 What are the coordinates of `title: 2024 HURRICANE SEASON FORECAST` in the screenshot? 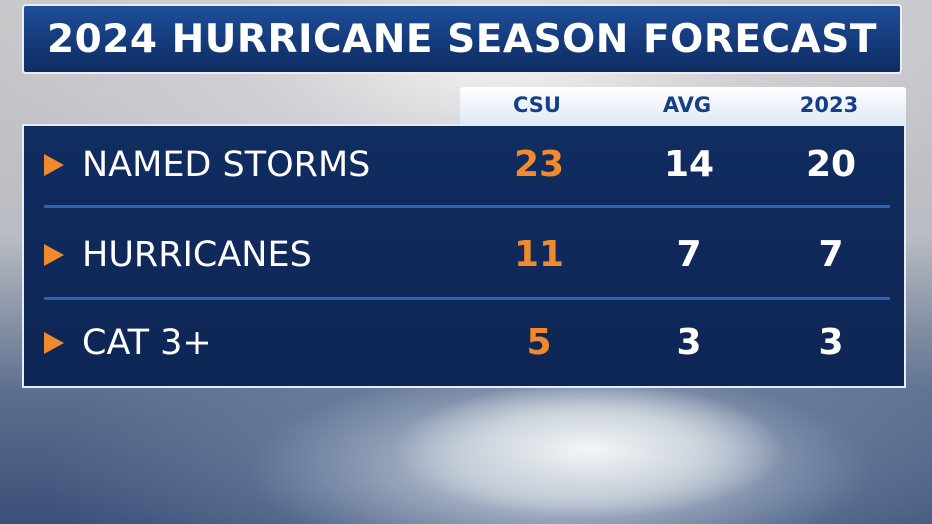 It's located at (462, 39).